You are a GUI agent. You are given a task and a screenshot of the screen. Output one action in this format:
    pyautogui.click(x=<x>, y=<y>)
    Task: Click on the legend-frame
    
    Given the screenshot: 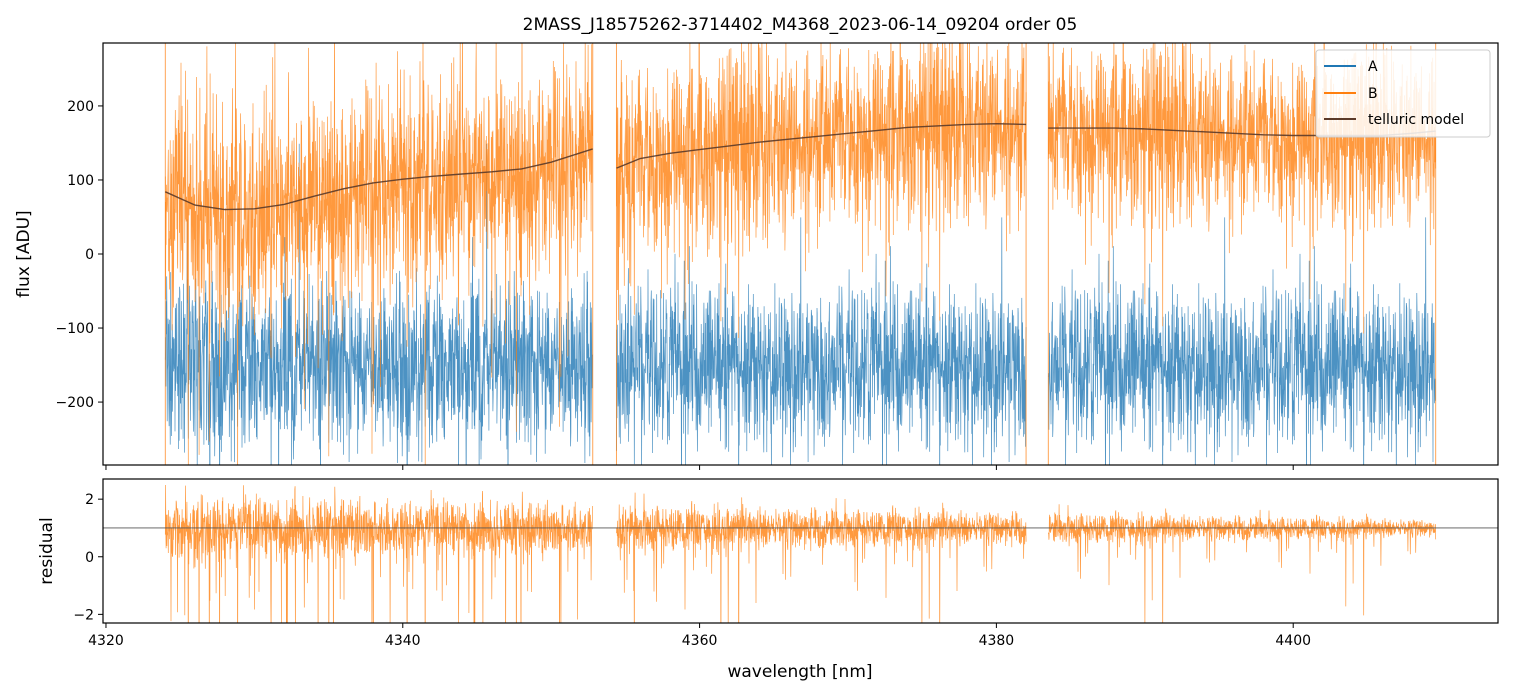 What is the action you would take?
    pyautogui.click(x=1403, y=93)
    